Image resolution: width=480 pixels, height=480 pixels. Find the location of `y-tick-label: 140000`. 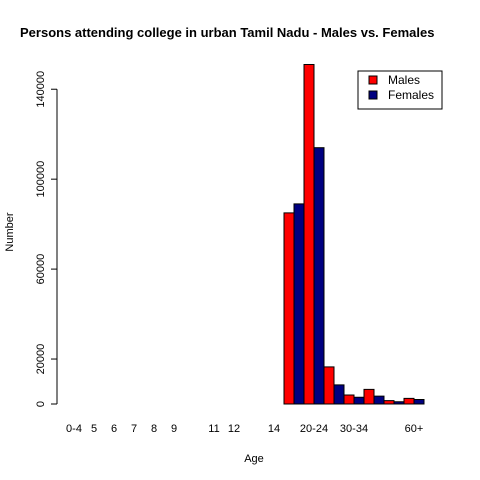

y-tick-label: 140000 is located at coordinates (41, 89).